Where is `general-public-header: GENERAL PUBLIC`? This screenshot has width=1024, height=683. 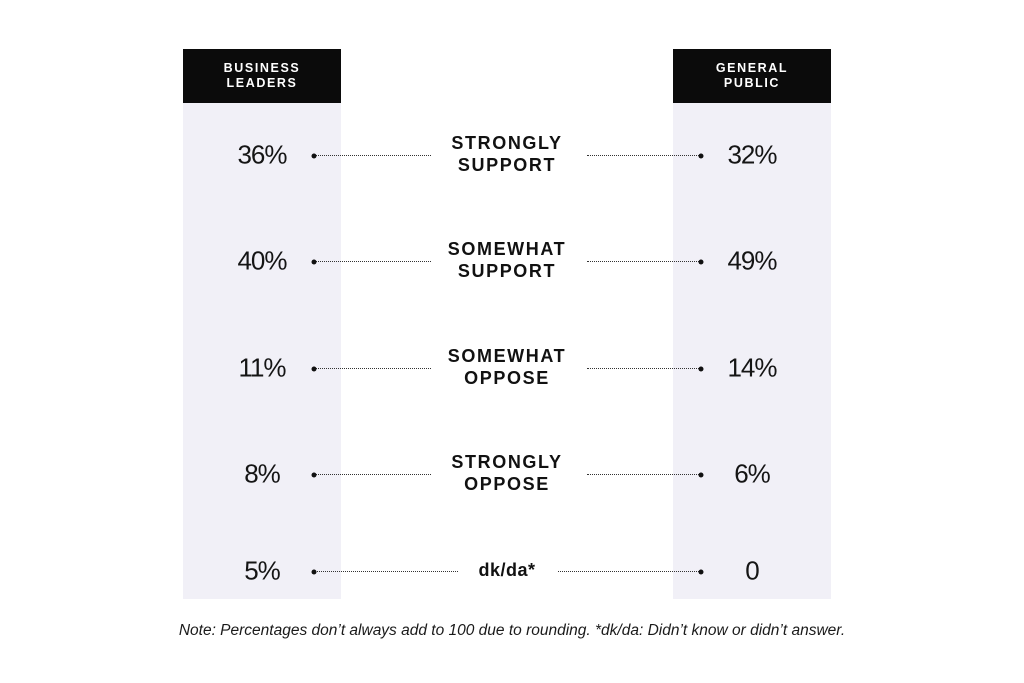
general-public-header: GENERAL PUBLIC is located at coordinates (752, 76).